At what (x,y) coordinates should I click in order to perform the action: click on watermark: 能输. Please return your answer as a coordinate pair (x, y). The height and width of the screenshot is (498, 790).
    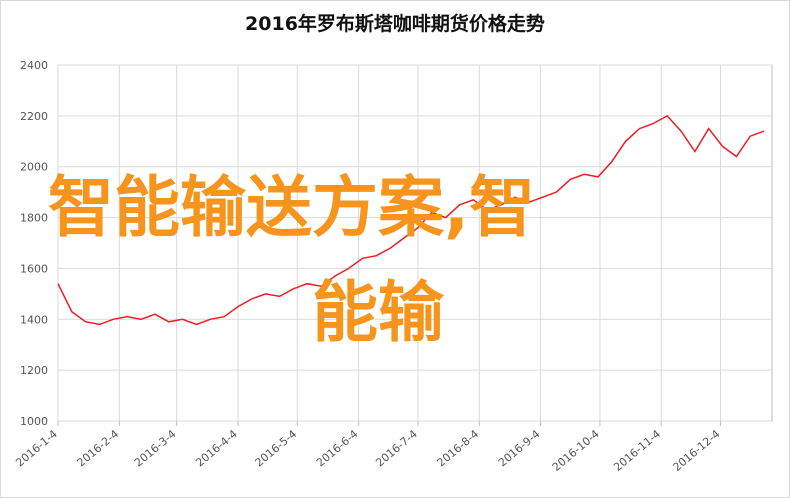
    Looking at the image, I should click on (378, 312).